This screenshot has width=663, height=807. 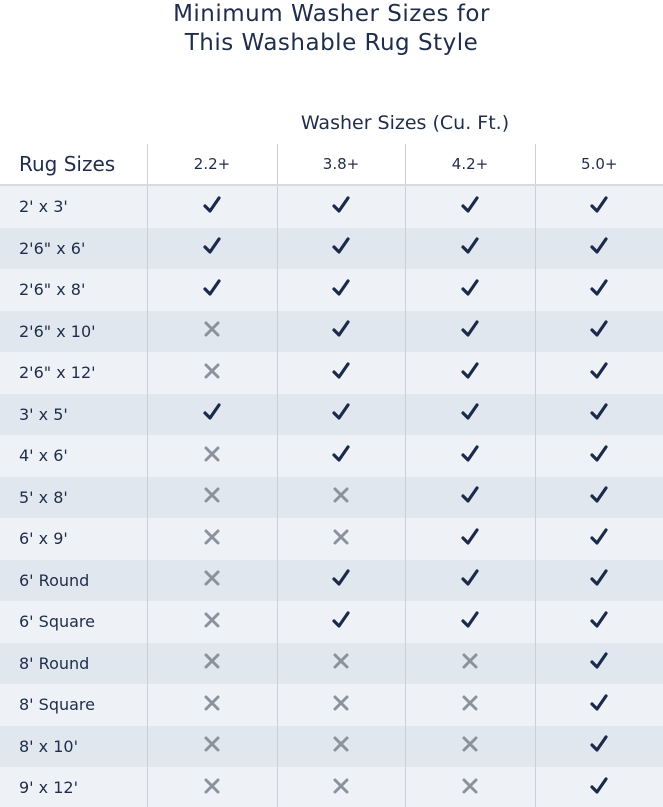 What do you see at coordinates (73, 580) in the screenshot?
I see `rug-size-label: 6' Round` at bounding box center [73, 580].